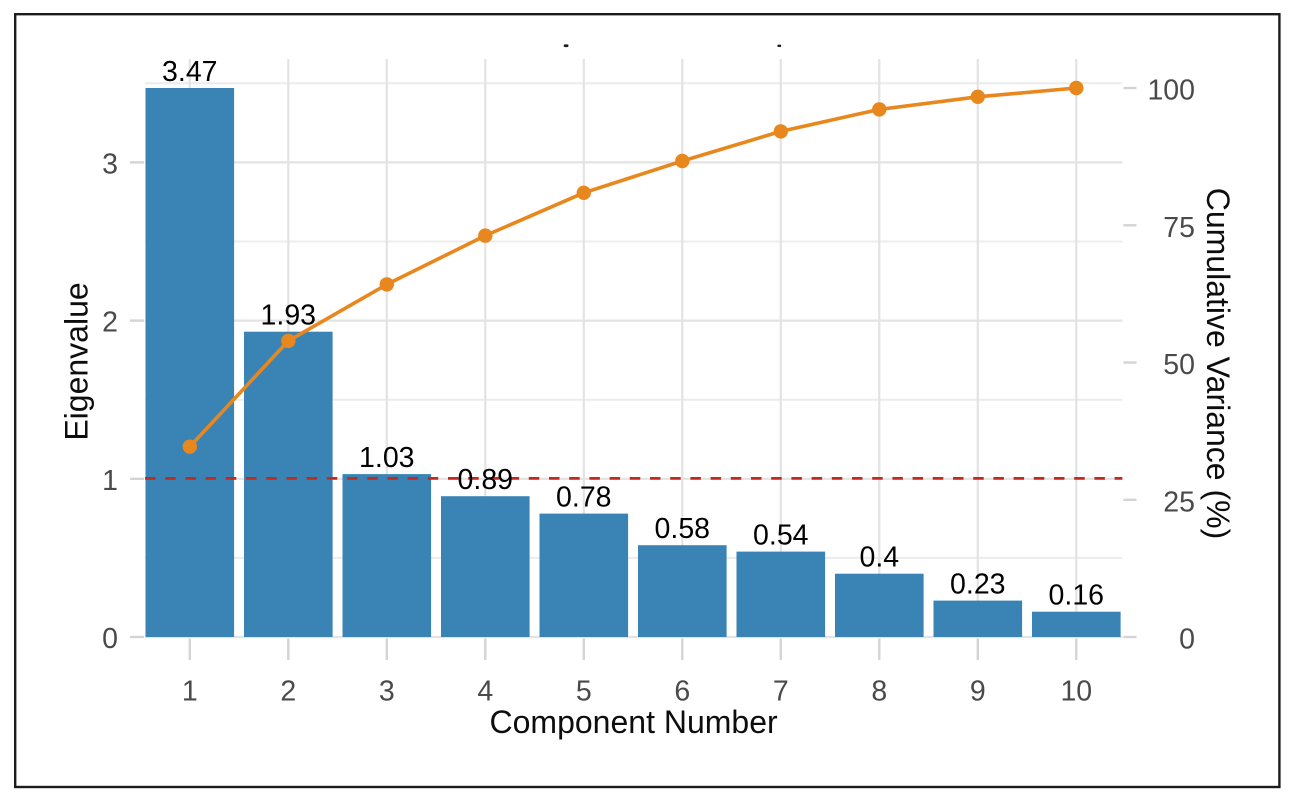 This screenshot has height=798, width=1290. What do you see at coordinates (978, 692) in the screenshot?
I see `svg-text: 9` at bounding box center [978, 692].